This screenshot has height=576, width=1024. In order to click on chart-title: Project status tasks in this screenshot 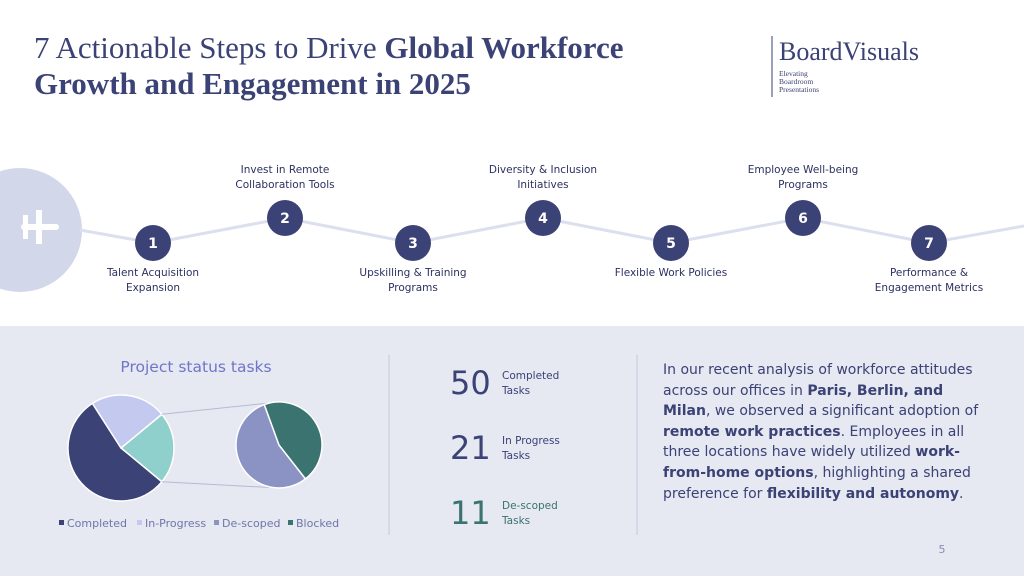, I will do `click(195, 367)`.